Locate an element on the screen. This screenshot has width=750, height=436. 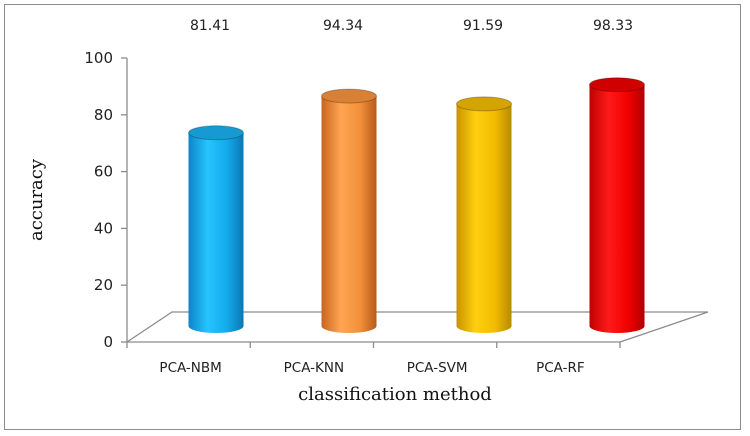
y-axis: 0 20 40 60 80 100 is located at coordinates (106, 200).